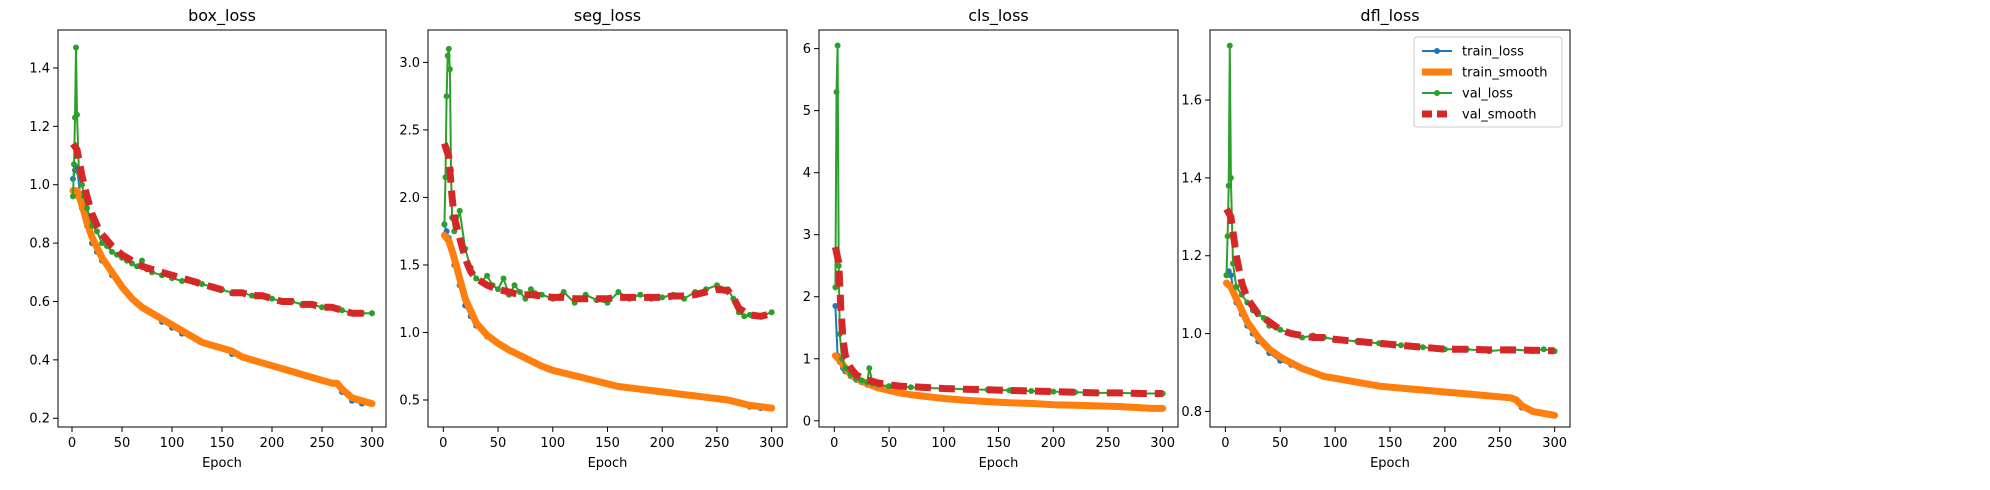 This screenshot has width=1990, height=490. What do you see at coordinates (807, 359) in the screenshot?
I see `y-tick-label: 1` at bounding box center [807, 359].